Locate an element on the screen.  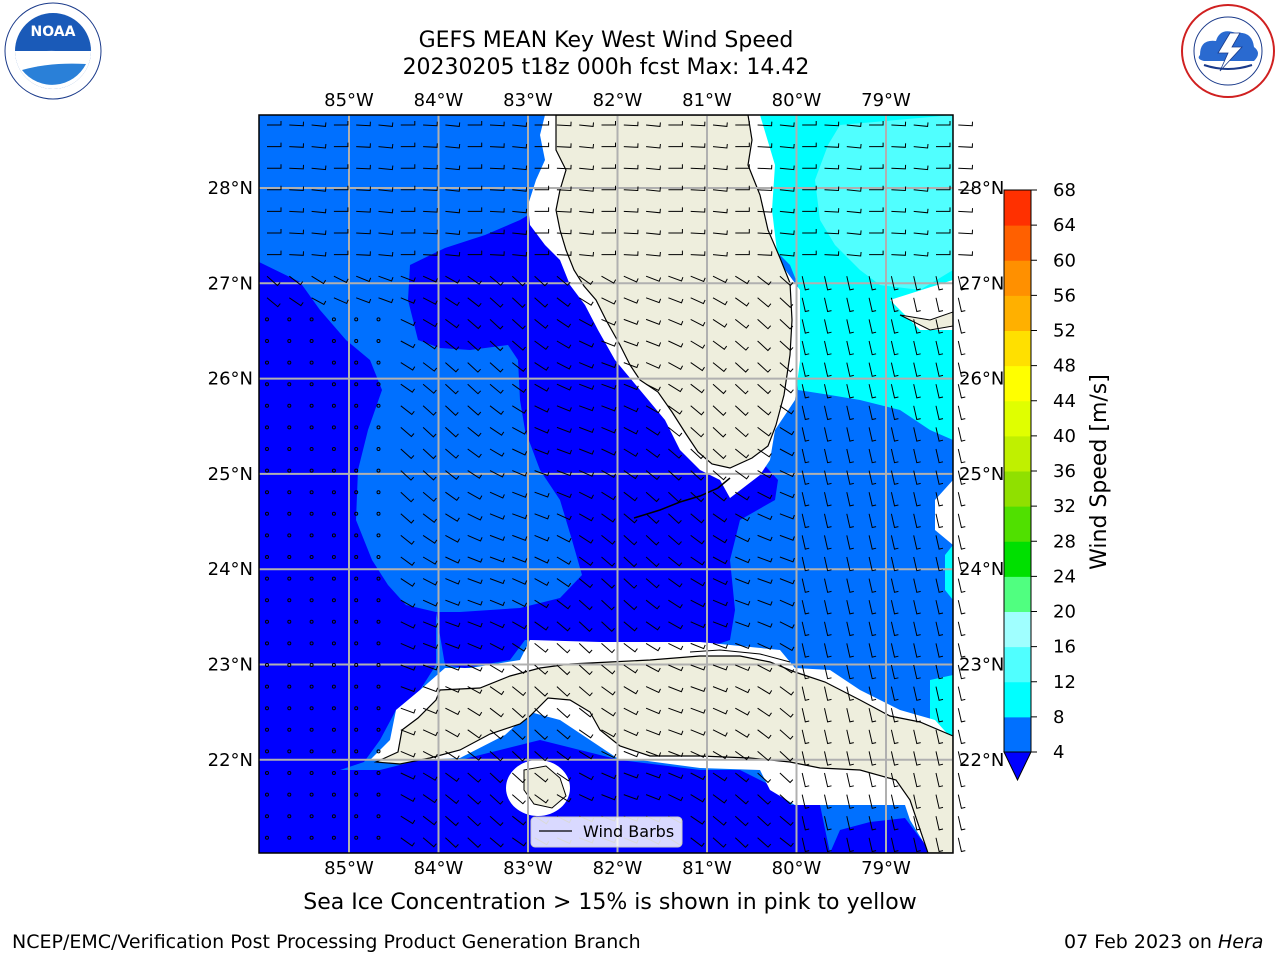
colorbar-tick-label: 60 is located at coordinates (1064, 260).